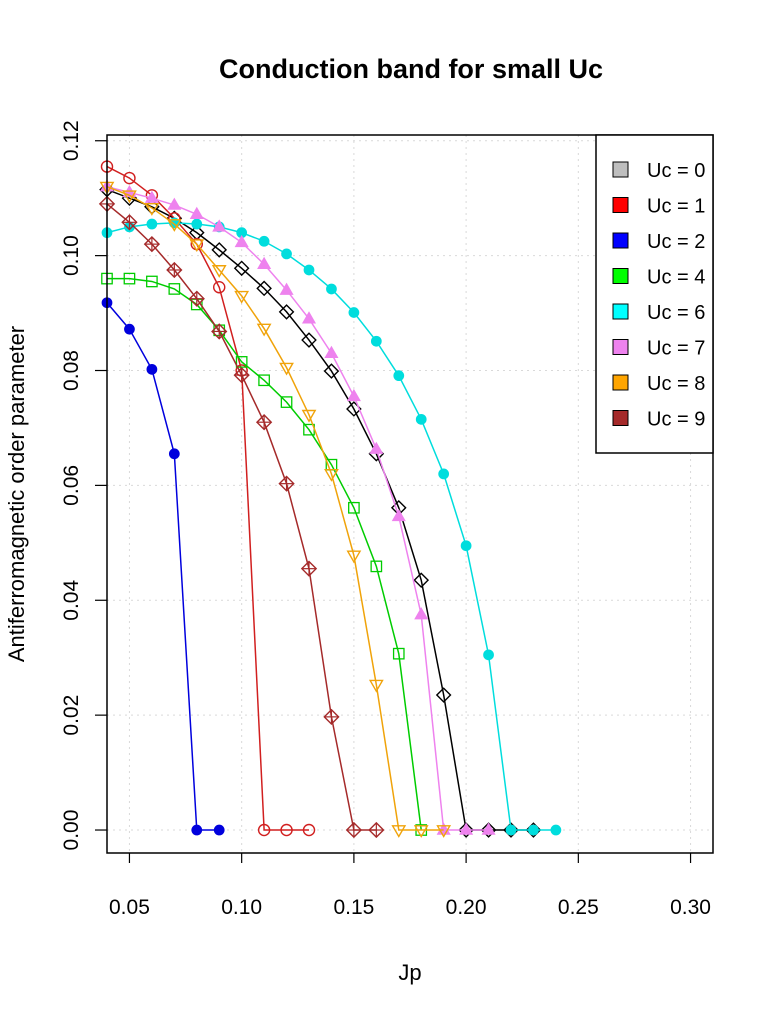  I want to click on legend-label: Uc = 6, so click(676, 313).